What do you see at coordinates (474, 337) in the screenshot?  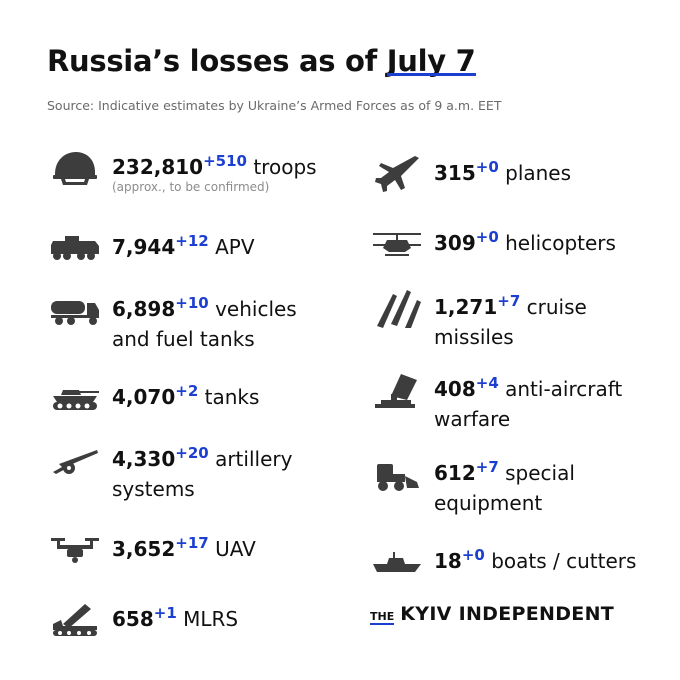 I see `missiles-label-line2: missiles` at bounding box center [474, 337].